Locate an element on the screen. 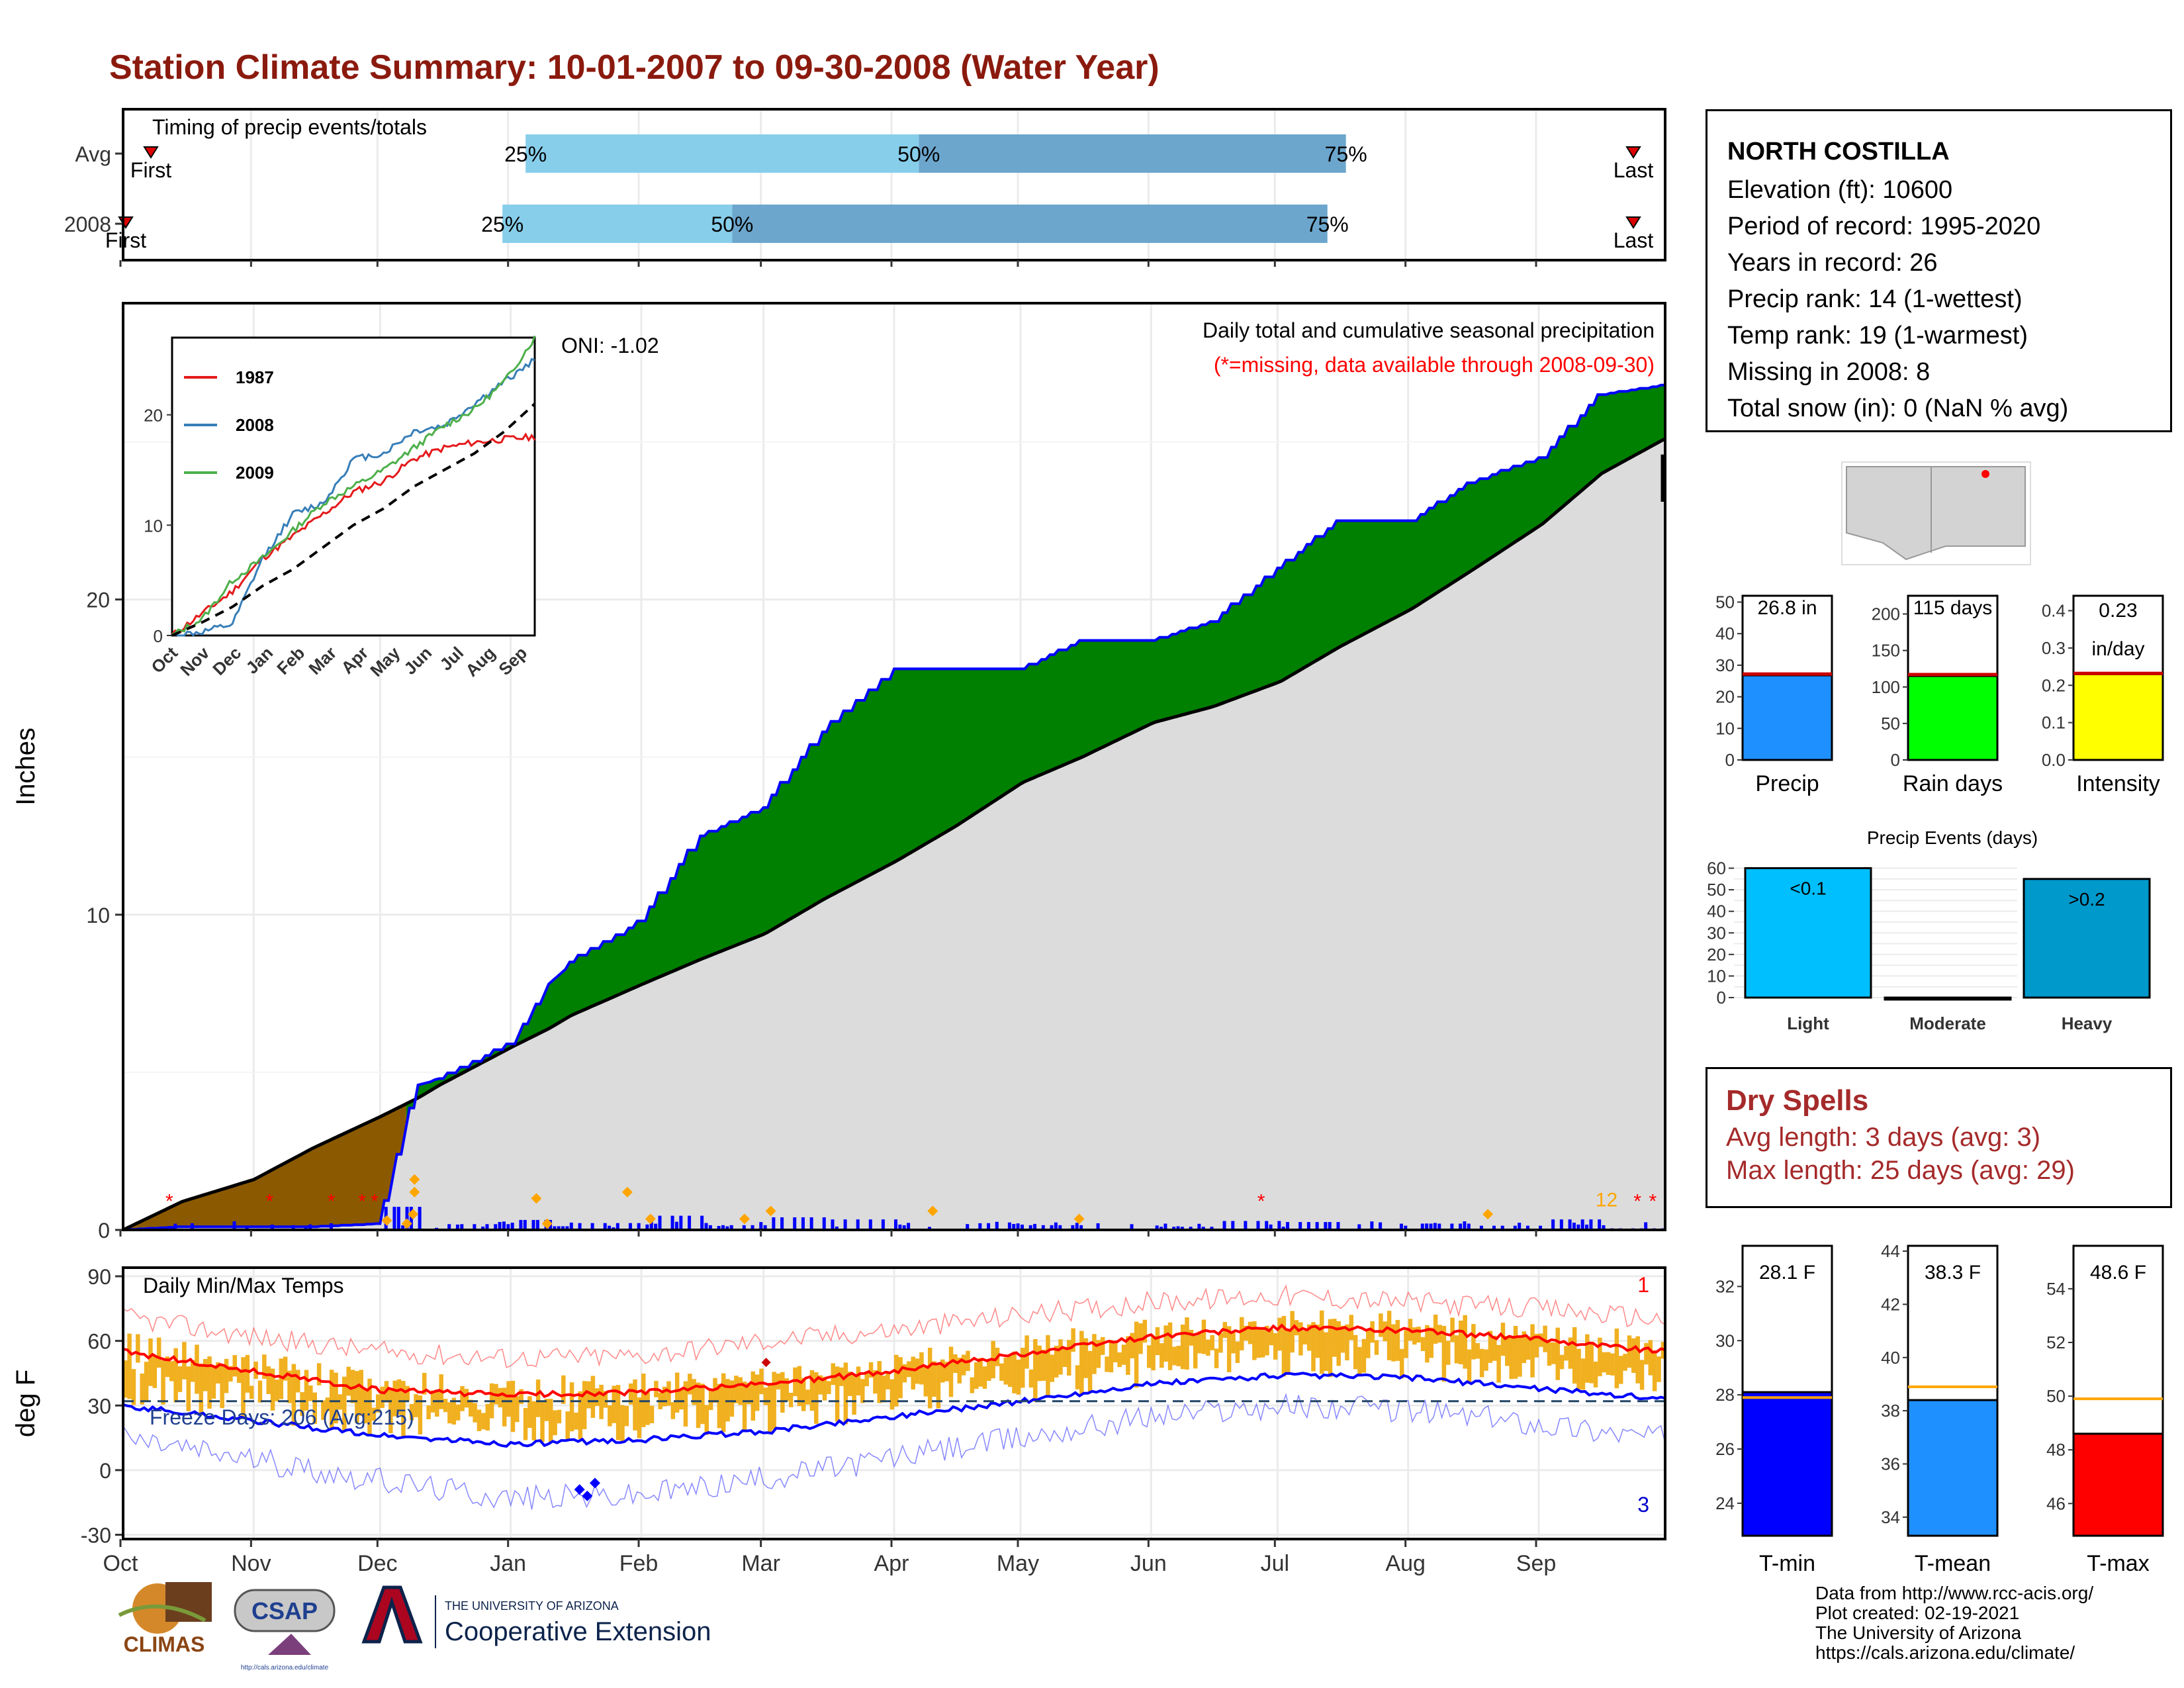  timing-q2-bar is located at coordinates (1132, 153).